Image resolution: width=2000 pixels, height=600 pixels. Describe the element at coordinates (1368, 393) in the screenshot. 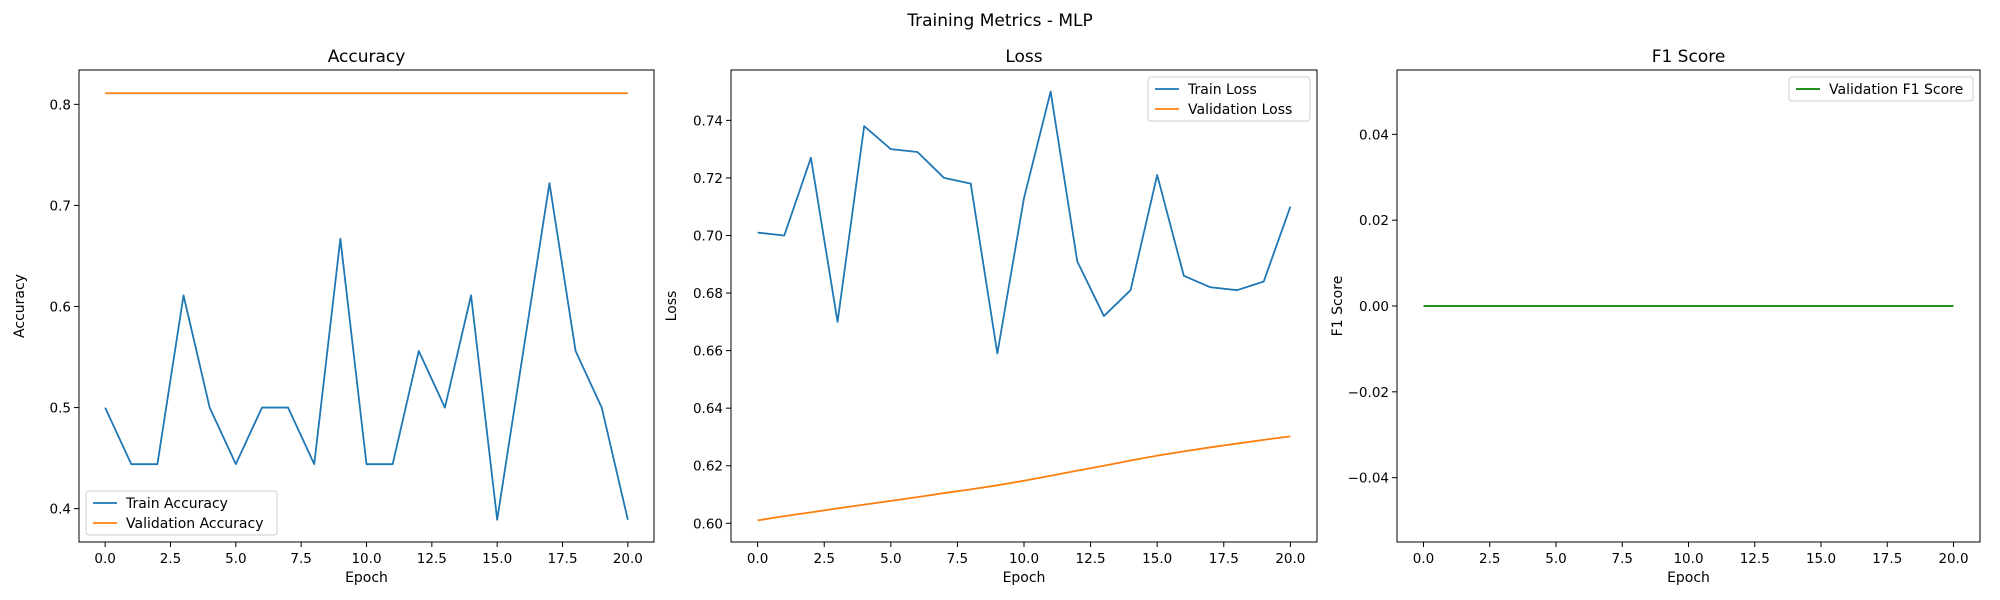

I see `y-tick-label: −0.02` at that location.